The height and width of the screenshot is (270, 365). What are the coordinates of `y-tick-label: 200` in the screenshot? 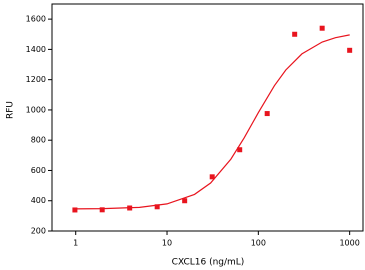 It's located at (38, 231).